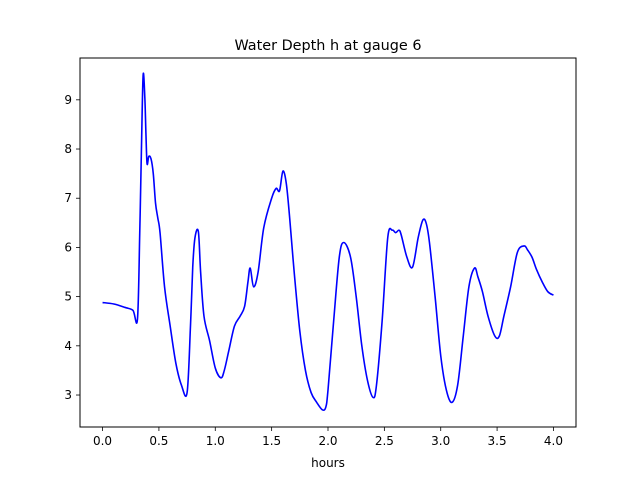 Image resolution: width=640 pixels, height=480 pixels. I want to click on y-tick-label: 8, so click(68, 149).